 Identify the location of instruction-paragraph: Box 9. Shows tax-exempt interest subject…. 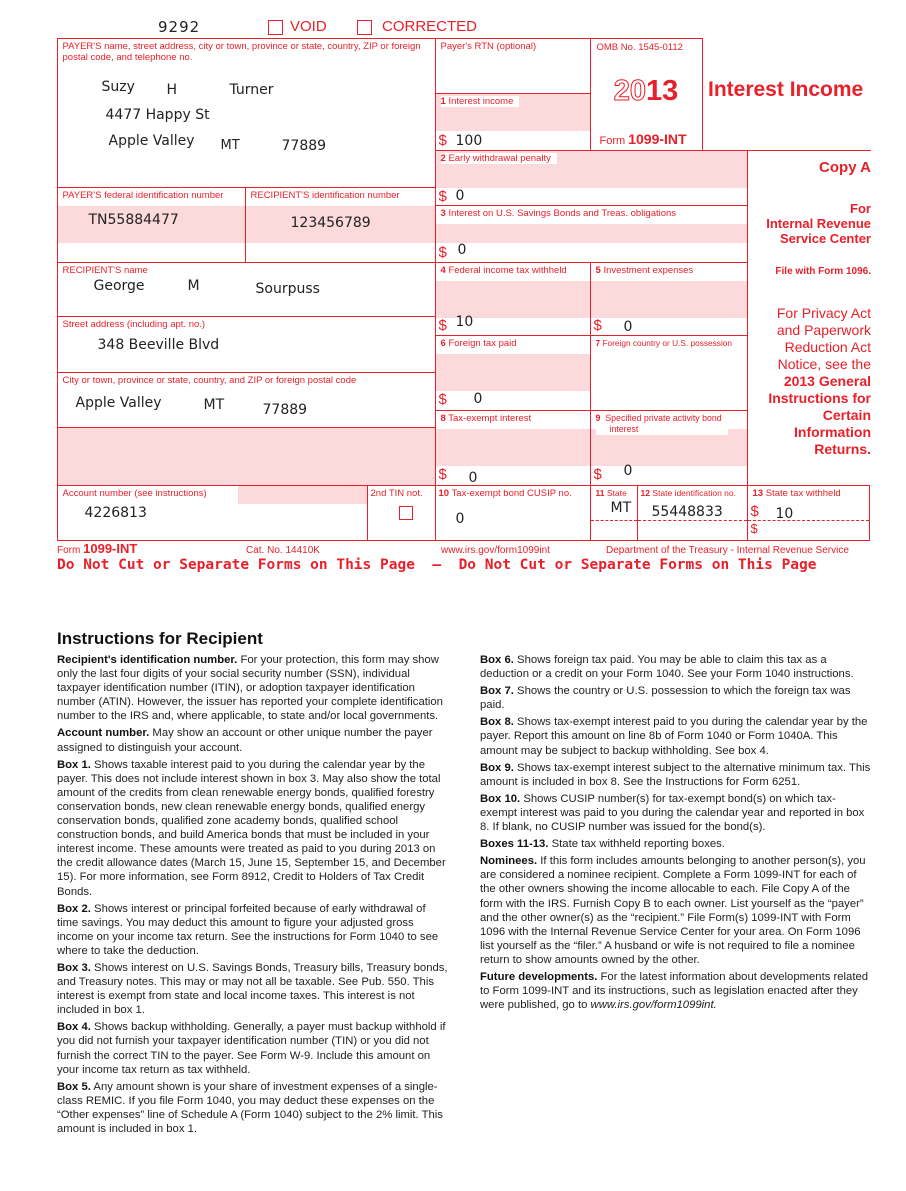
(675, 774).